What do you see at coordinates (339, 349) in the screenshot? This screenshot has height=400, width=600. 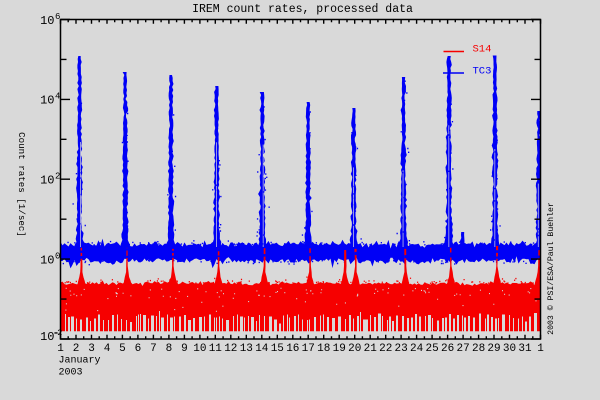 I see `svg-text: 19` at bounding box center [339, 349].